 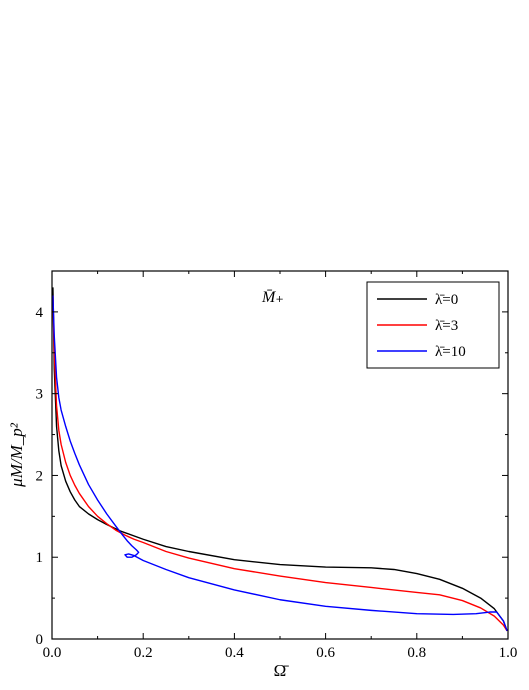 I want to click on annotation-label: M̄₊, so click(x=272, y=297).